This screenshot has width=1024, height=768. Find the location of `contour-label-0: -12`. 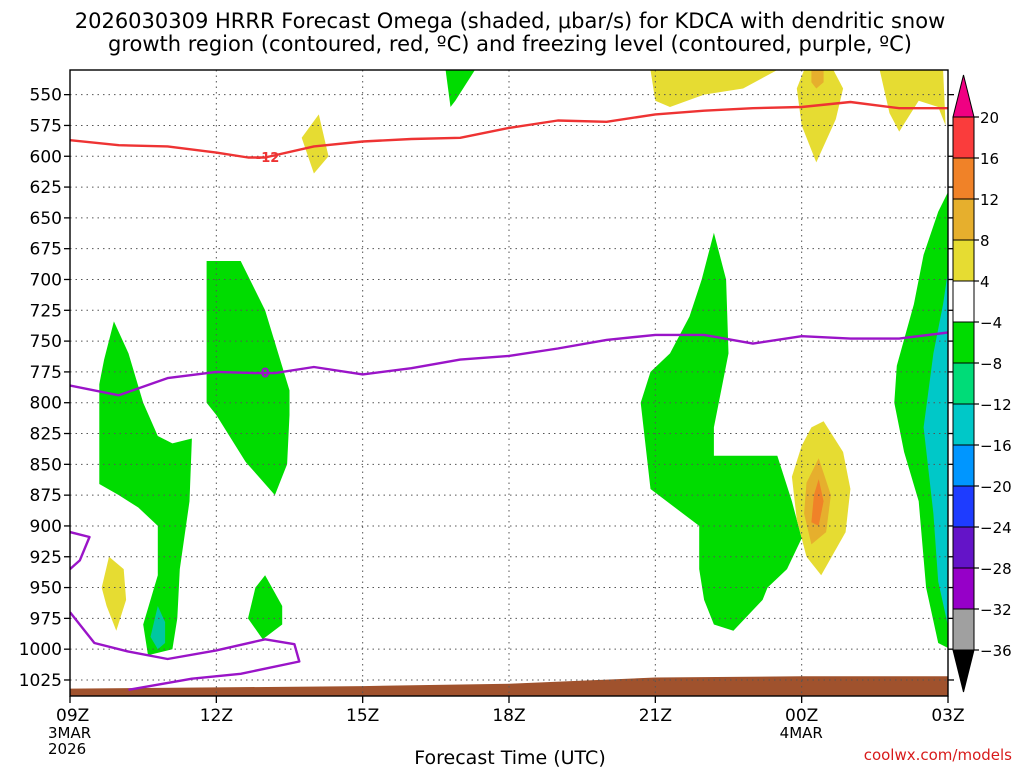

contour-label-0: -12 is located at coordinates (268, 158).